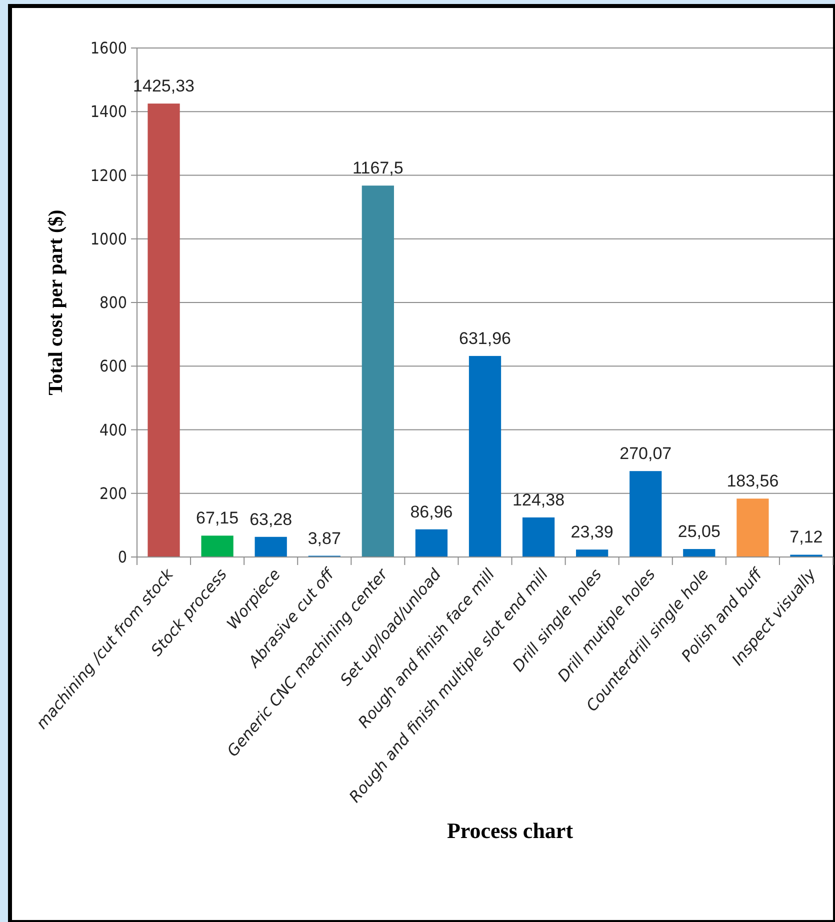  What do you see at coordinates (271, 519) in the screenshot?
I see `data-label: 63,28` at bounding box center [271, 519].